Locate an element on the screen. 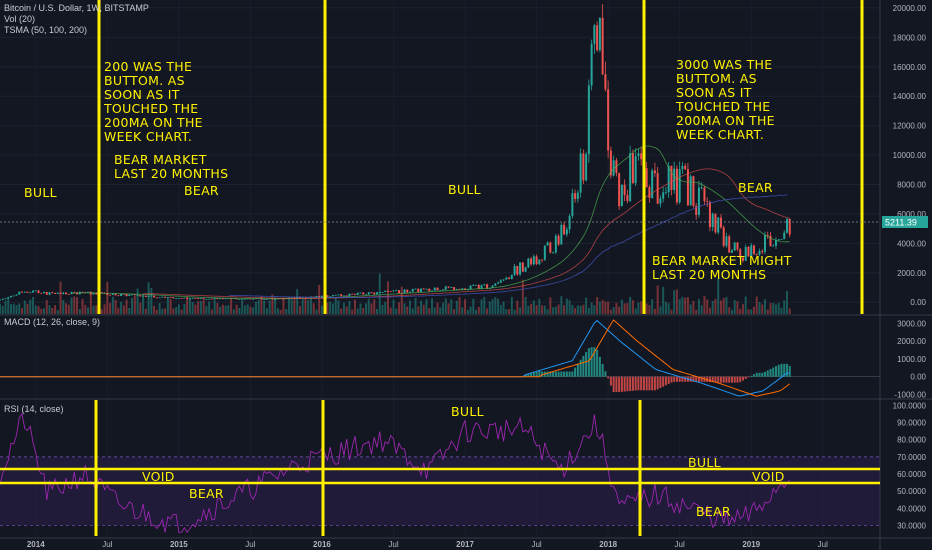 Image resolution: width=932 pixels, height=550 pixels. rsi-tick-label: 30.0000 is located at coordinates (911, 525).